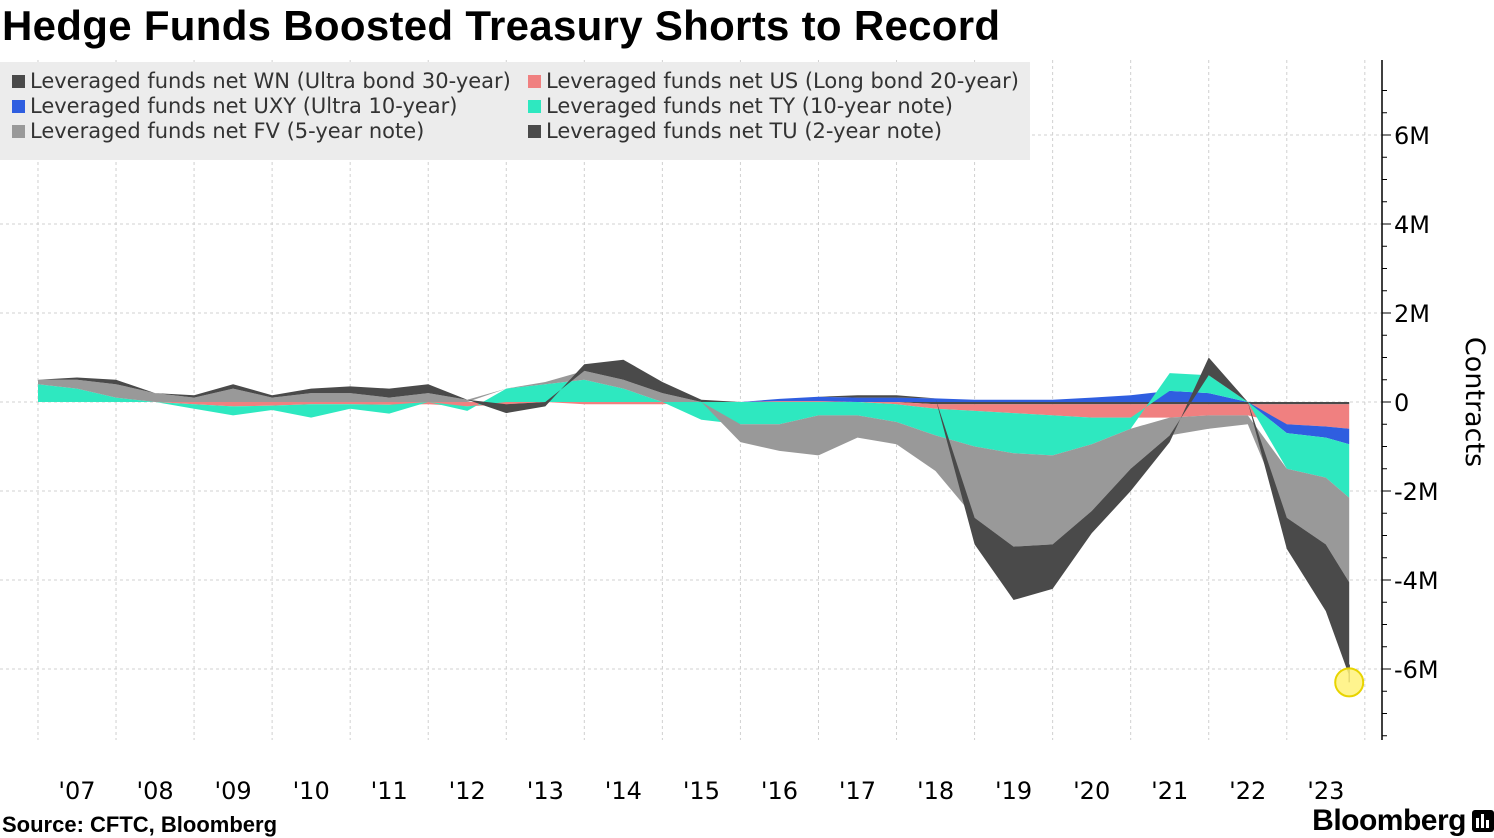  I want to click on y-tick-label: 4M, so click(1412, 225).